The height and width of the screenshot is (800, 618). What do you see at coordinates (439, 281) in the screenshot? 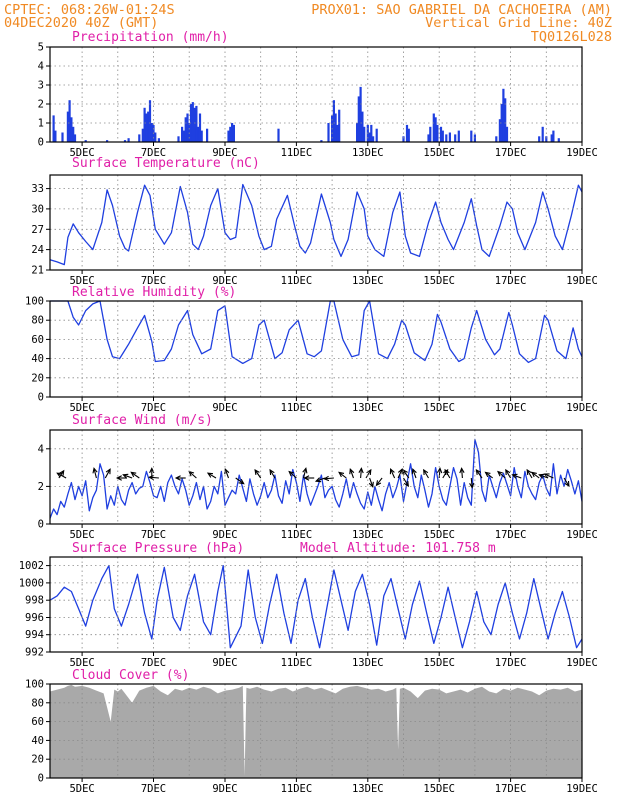
I see `temperature-xtick-label: 15DEC` at bounding box center [439, 281].